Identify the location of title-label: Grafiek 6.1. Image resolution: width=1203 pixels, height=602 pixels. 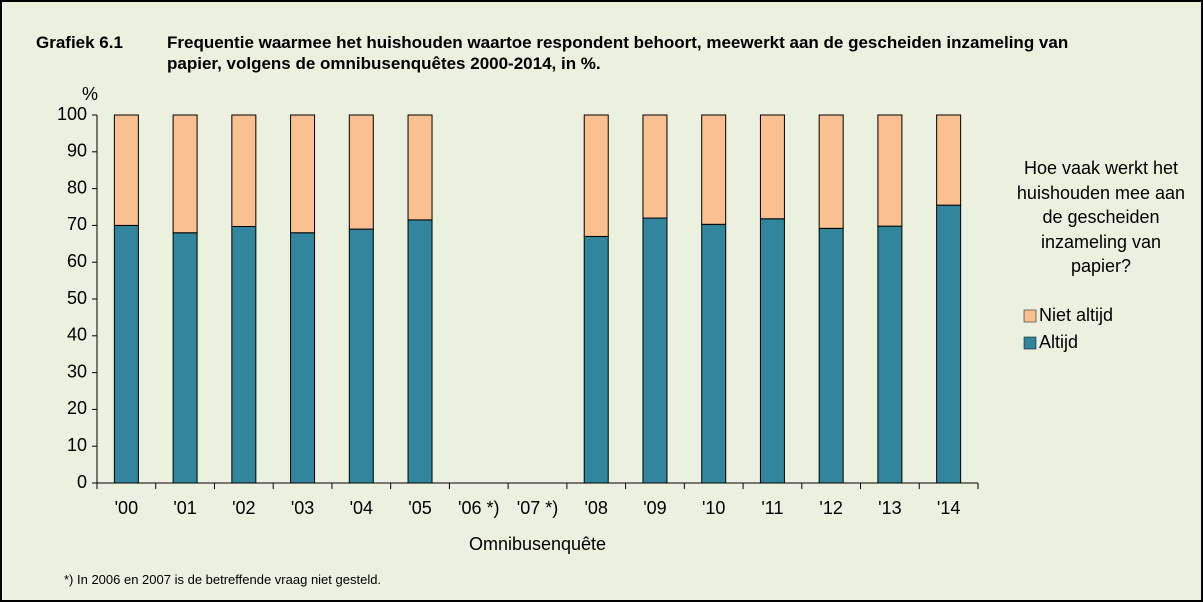
(79, 42).